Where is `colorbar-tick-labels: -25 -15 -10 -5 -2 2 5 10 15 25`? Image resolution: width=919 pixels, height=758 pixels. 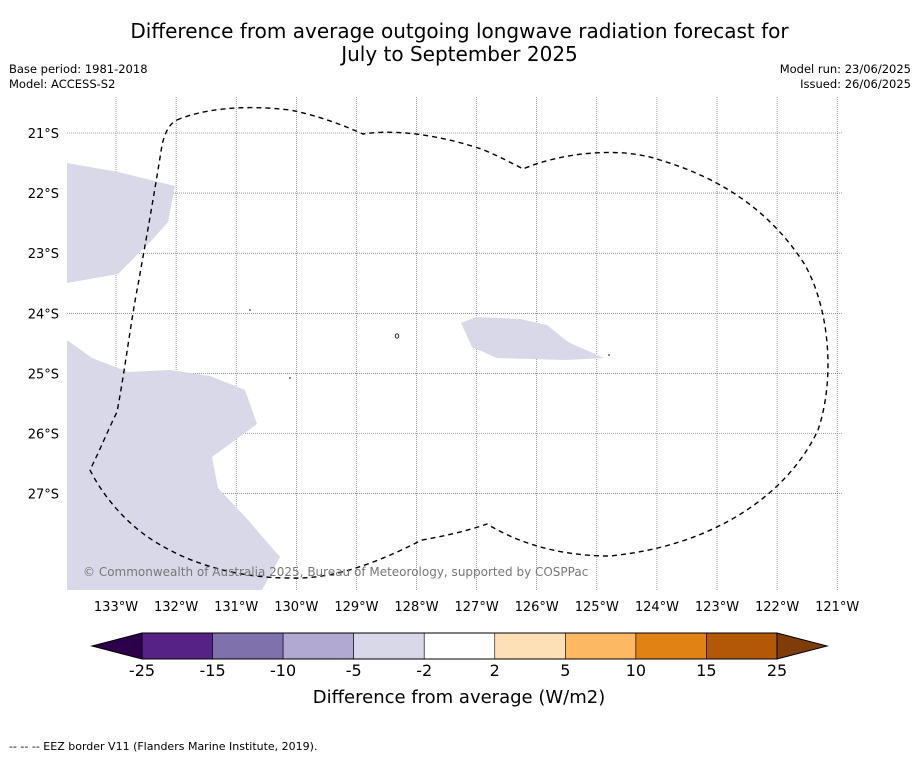 colorbar-tick-labels: -25 -15 -10 -5 -2 2 5 10 15 25 is located at coordinates (458, 670).